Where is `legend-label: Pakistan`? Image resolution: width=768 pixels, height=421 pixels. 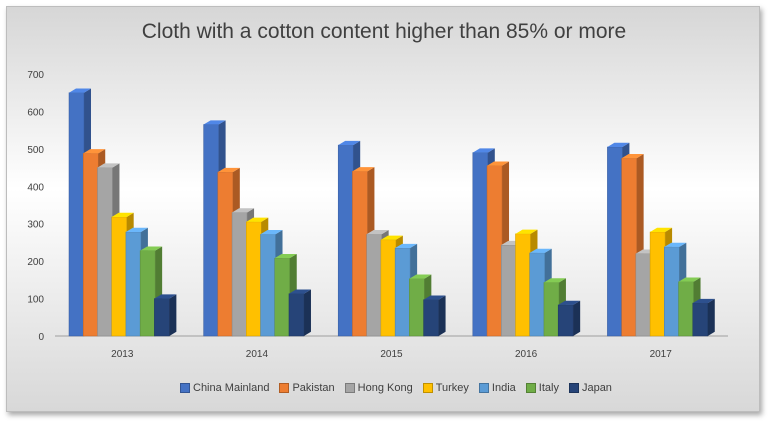 legend-label: Pakistan is located at coordinates (313, 388).